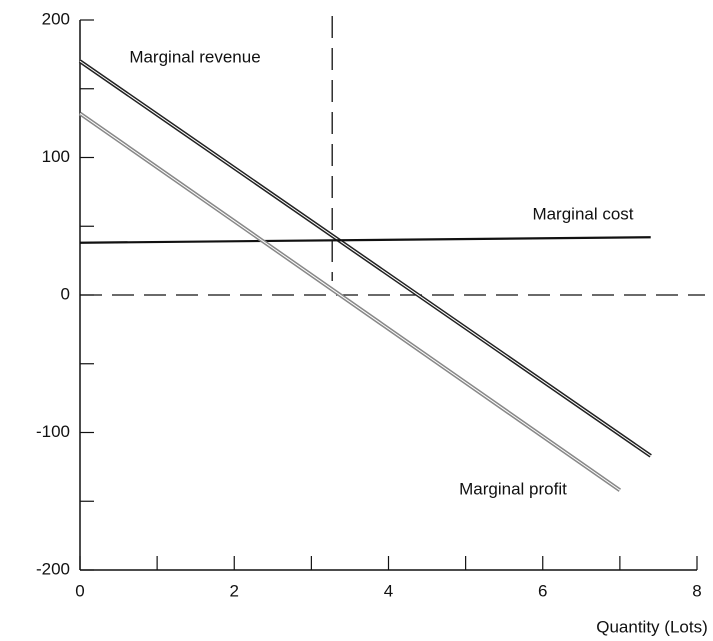  What do you see at coordinates (542, 590) in the screenshot?
I see `x-tick-label: 6` at bounding box center [542, 590].